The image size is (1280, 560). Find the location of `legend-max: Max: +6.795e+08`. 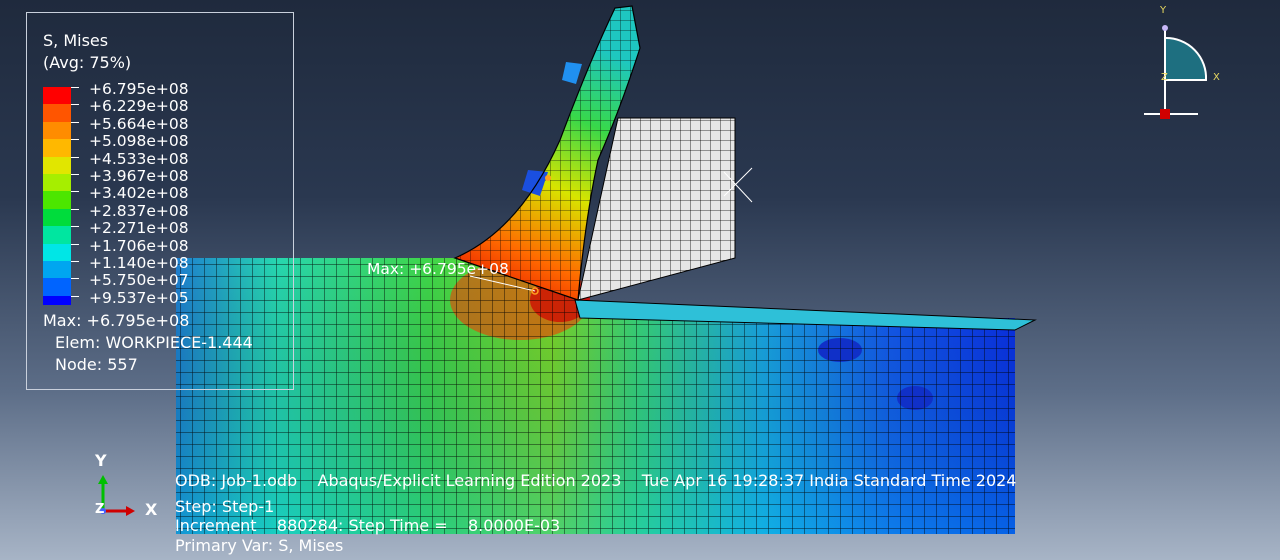

legend-max: Max: +6.795e+08 is located at coordinates (116, 320).